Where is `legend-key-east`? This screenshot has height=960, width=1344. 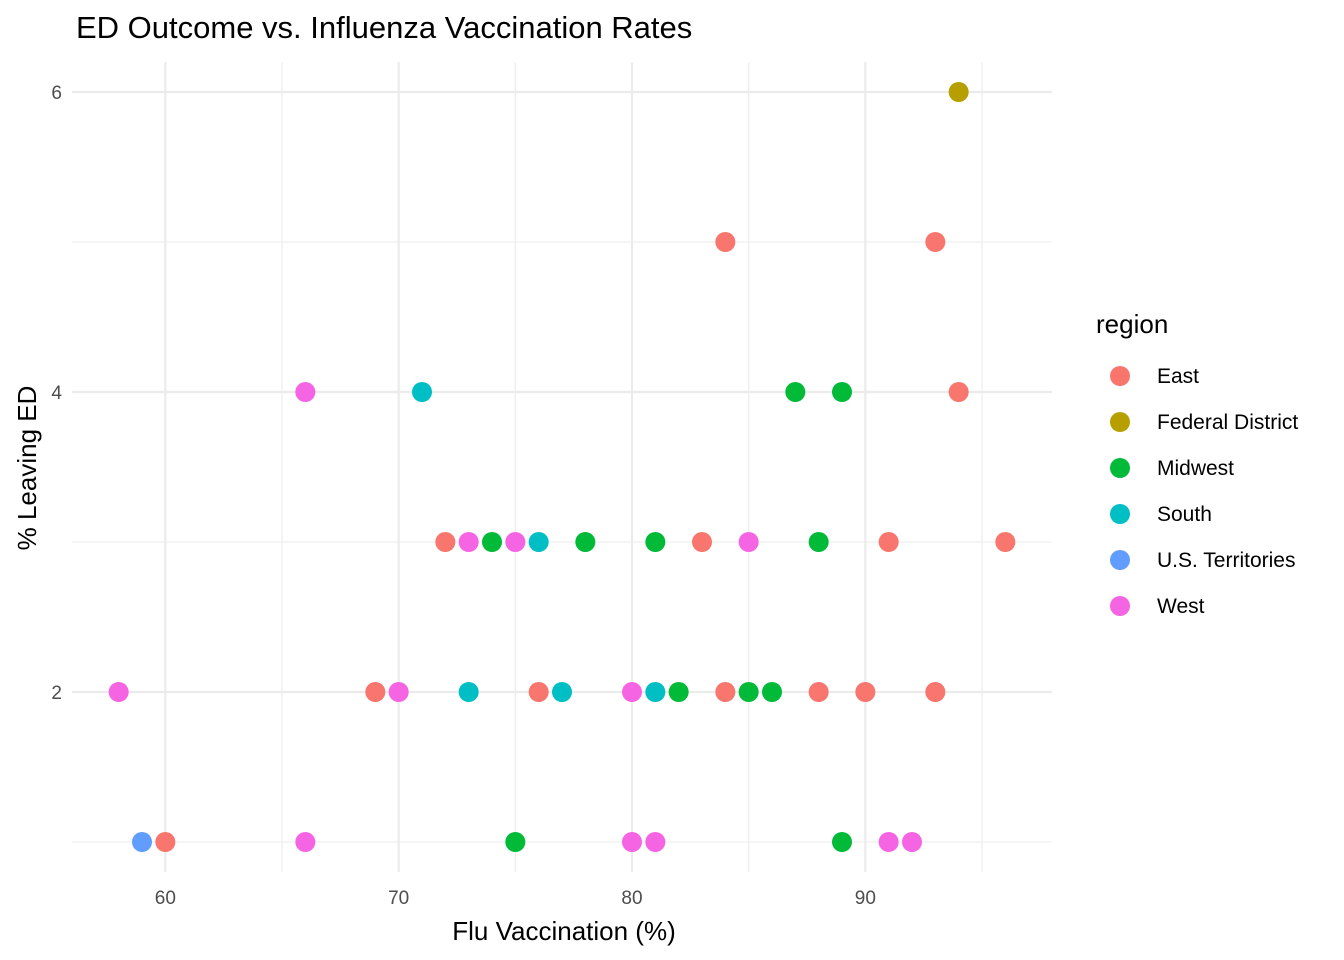 legend-key-east is located at coordinates (1120, 376).